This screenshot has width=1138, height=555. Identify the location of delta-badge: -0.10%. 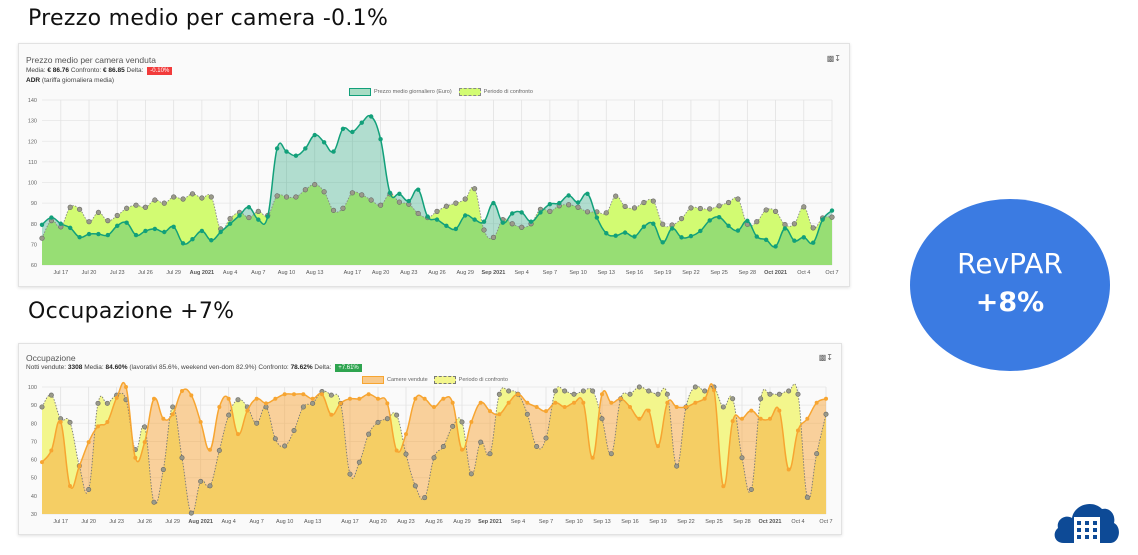
(160, 71).